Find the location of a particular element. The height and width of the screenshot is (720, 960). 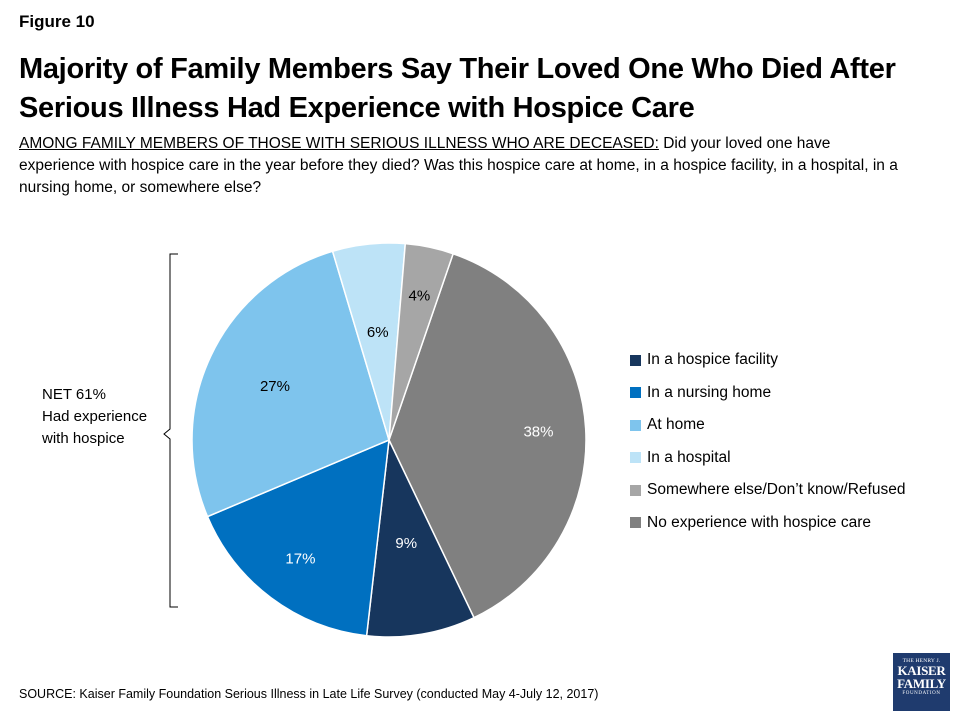

figure-label: Figure 10 is located at coordinates (57, 21).